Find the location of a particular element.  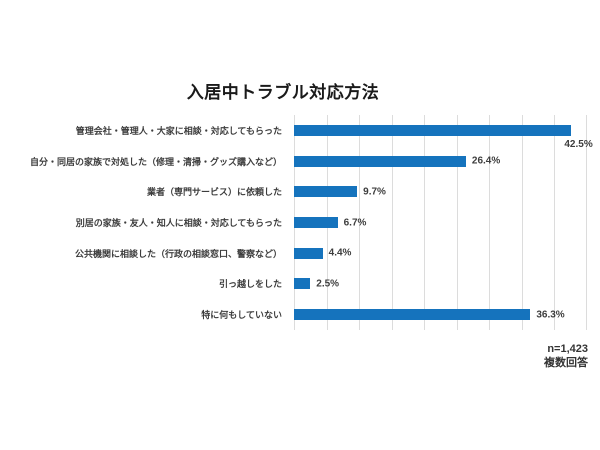

bar: 4.4% is located at coordinates (322, 253).